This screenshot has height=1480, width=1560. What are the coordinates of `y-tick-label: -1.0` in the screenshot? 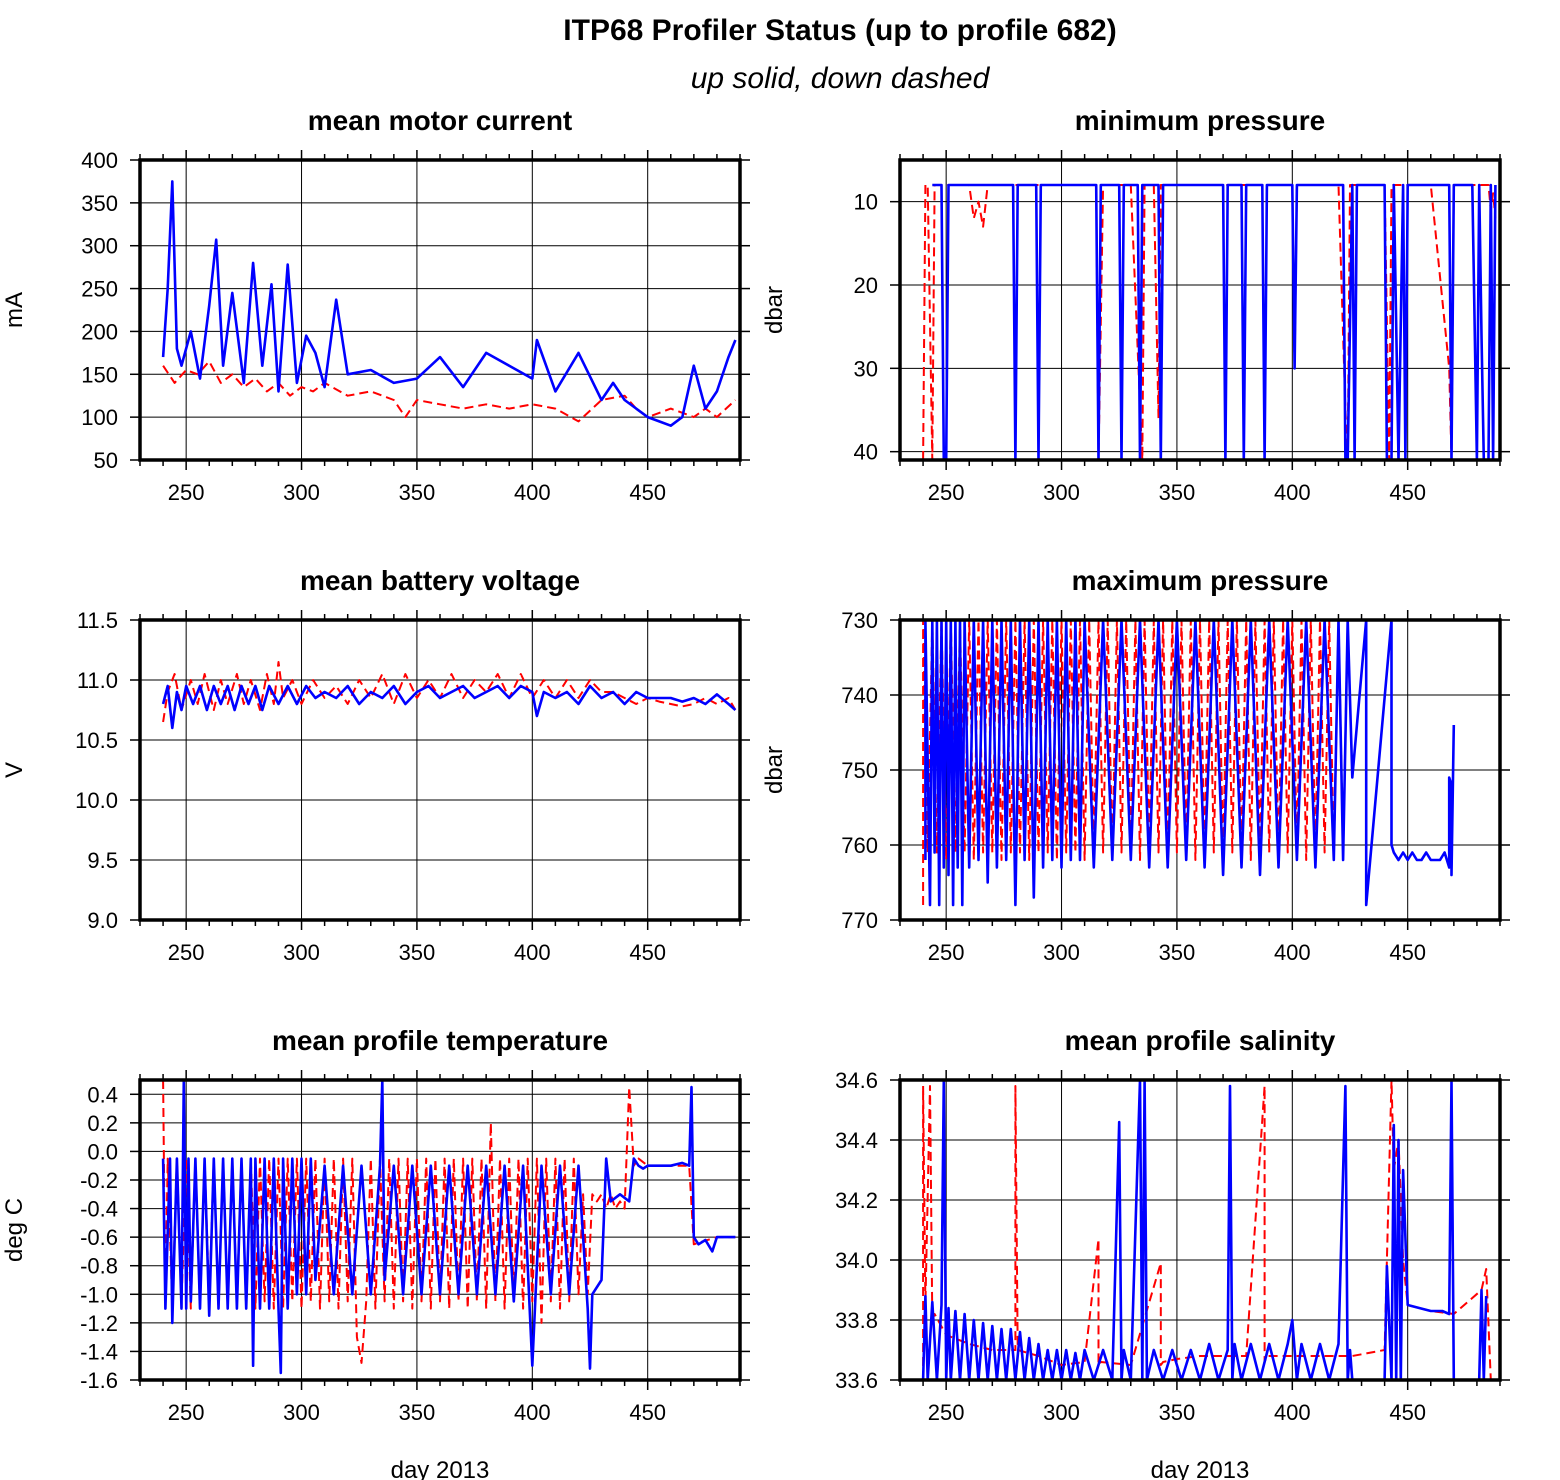 It's located at (99, 1294).